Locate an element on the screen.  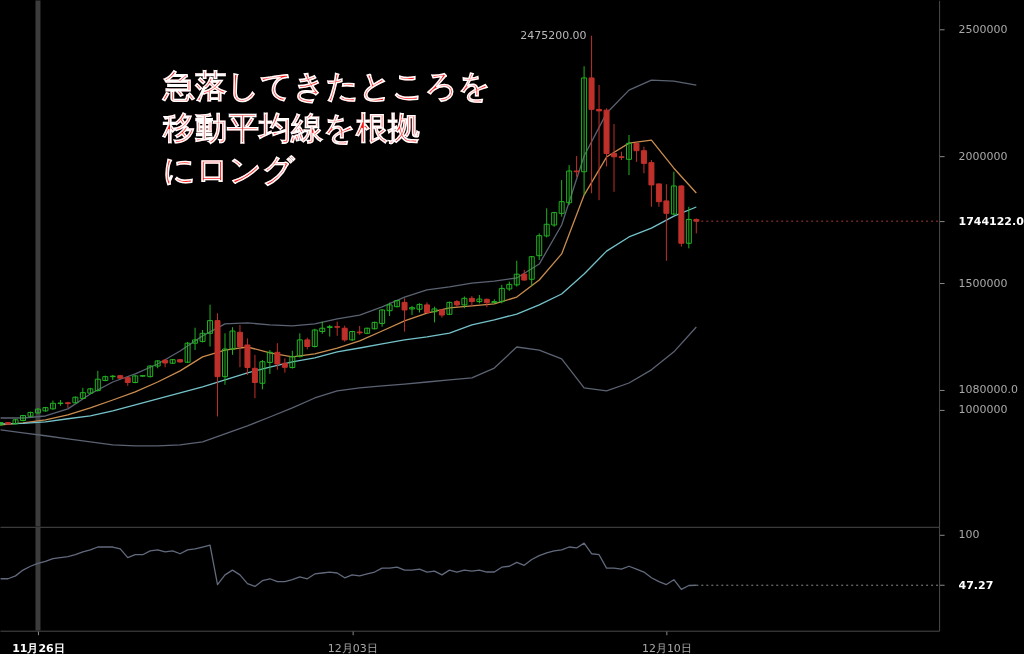
y-tick-label: 100 is located at coordinates (969, 534).